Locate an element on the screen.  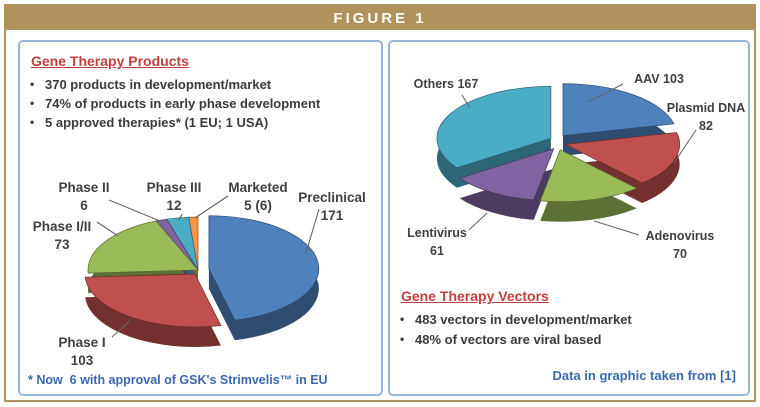
pie-label-adenovirus: Adenovirus 70 is located at coordinates (680, 245).